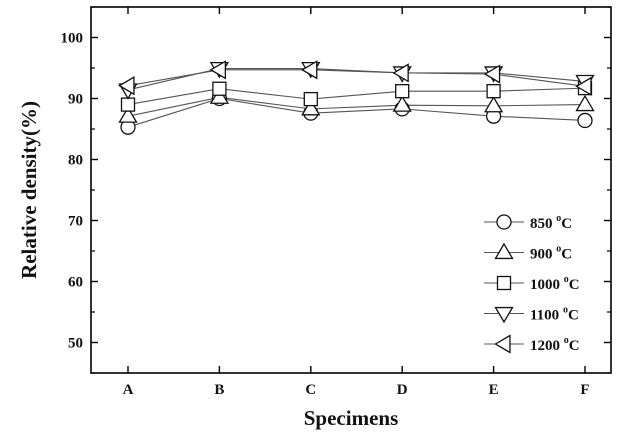 The height and width of the screenshot is (436, 623). I want to click on data-point-900-F, so click(585, 103).